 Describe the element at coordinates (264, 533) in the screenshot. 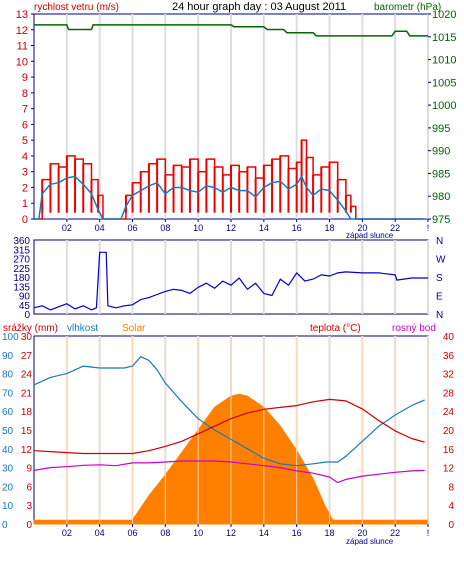

I see `climate-x-tick-label: 14` at that location.